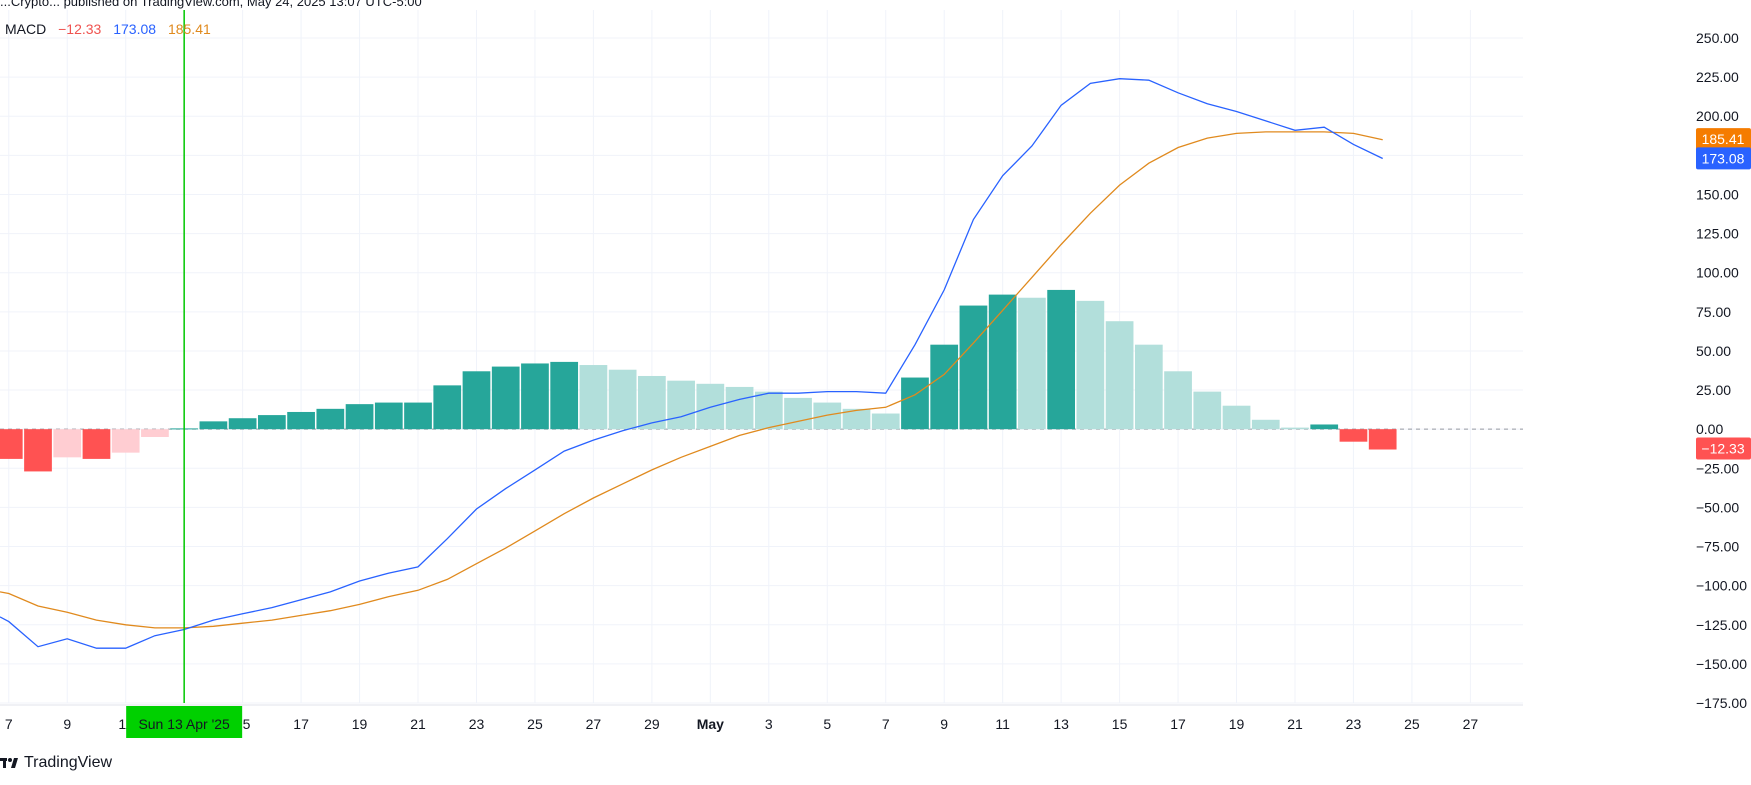 This screenshot has width=1751, height=785. Describe the element at coordinates (1717, 234) in the screenshot. I see `y-tick-label: 125.00` at that location.